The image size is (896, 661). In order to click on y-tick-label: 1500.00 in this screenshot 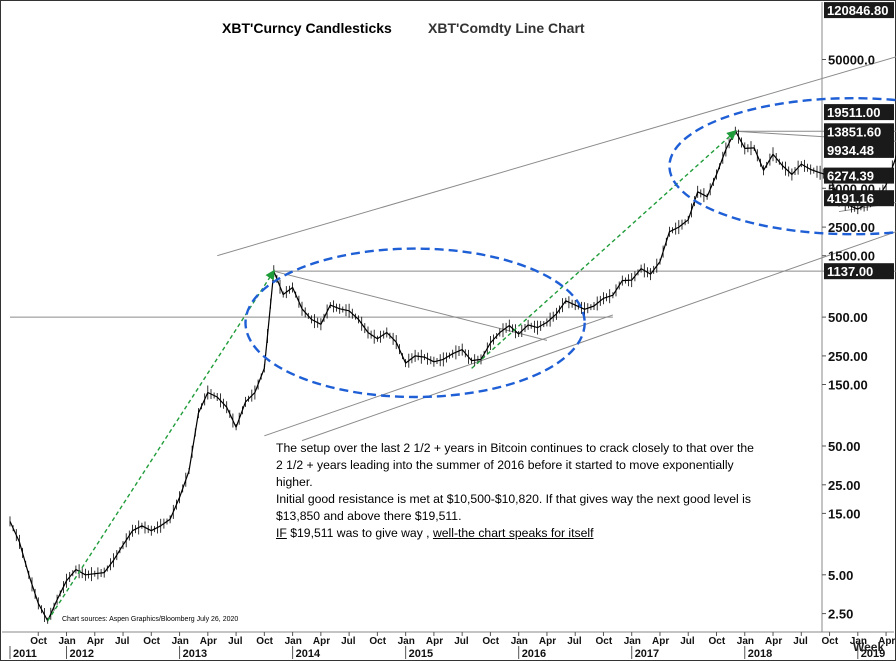, I will do `click(851, 256)`.